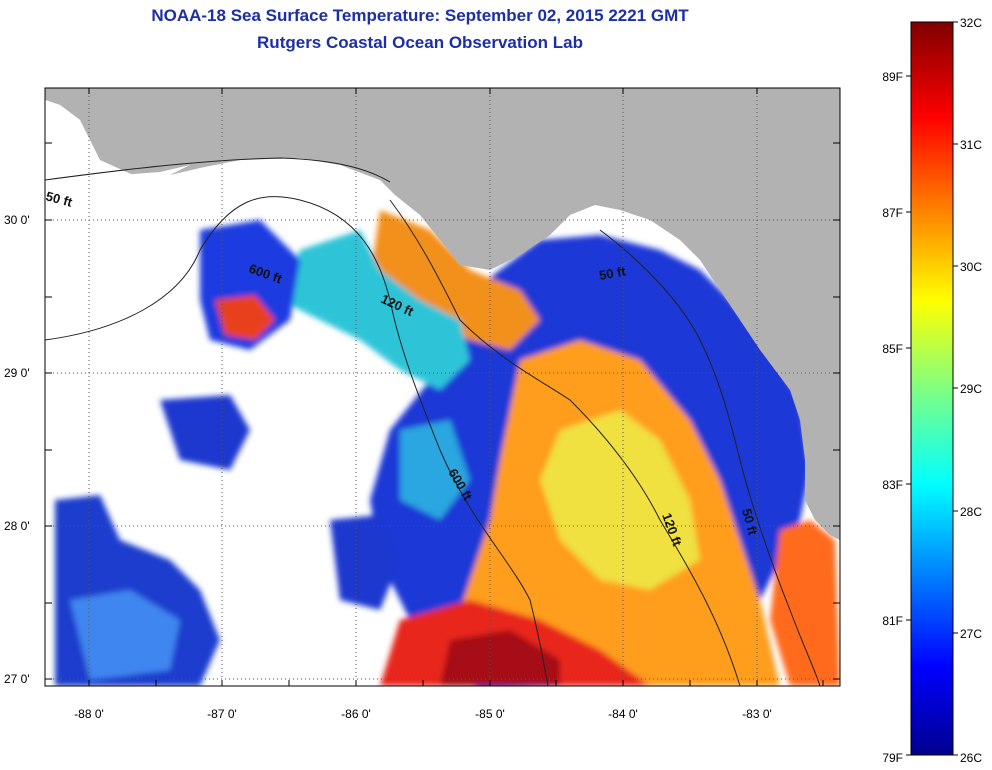  What do you see at coordinates (17, 679) in the screenshot?
I see `lat-label-27: 27 0'` at bounding box center [17, 679].